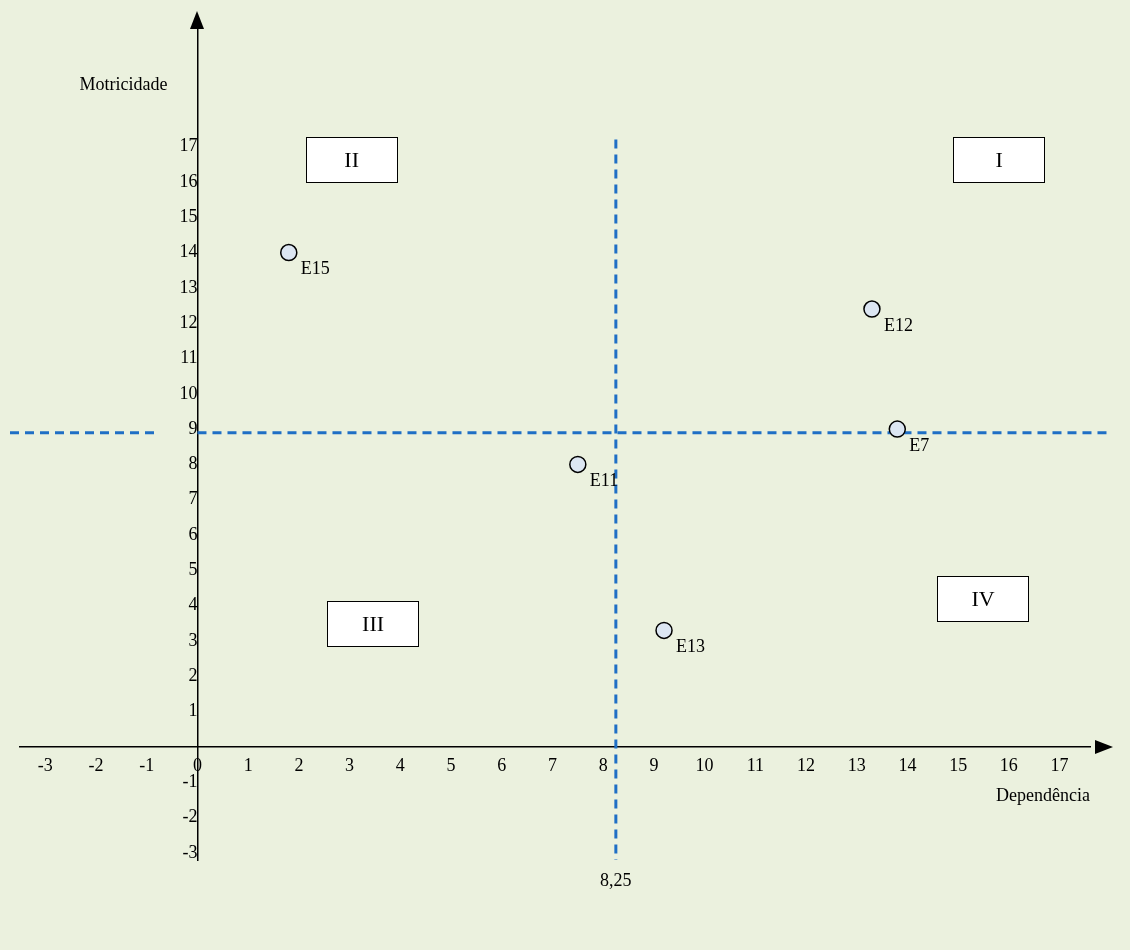 The width and height of the screenshot is (1130, 950). I want to click on x-tick-label: 6, so click(502, 764).